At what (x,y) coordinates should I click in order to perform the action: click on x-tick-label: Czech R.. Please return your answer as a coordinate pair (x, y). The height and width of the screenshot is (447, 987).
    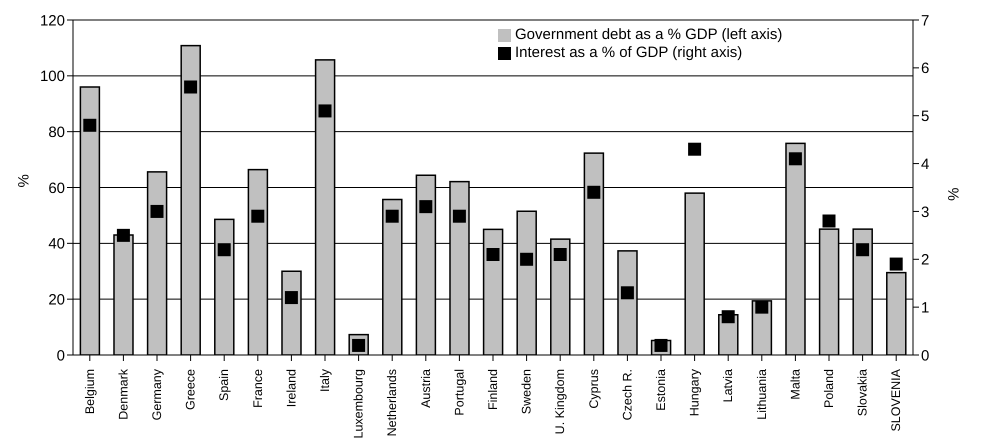
    Looking at the image, I should click on (627, 394).